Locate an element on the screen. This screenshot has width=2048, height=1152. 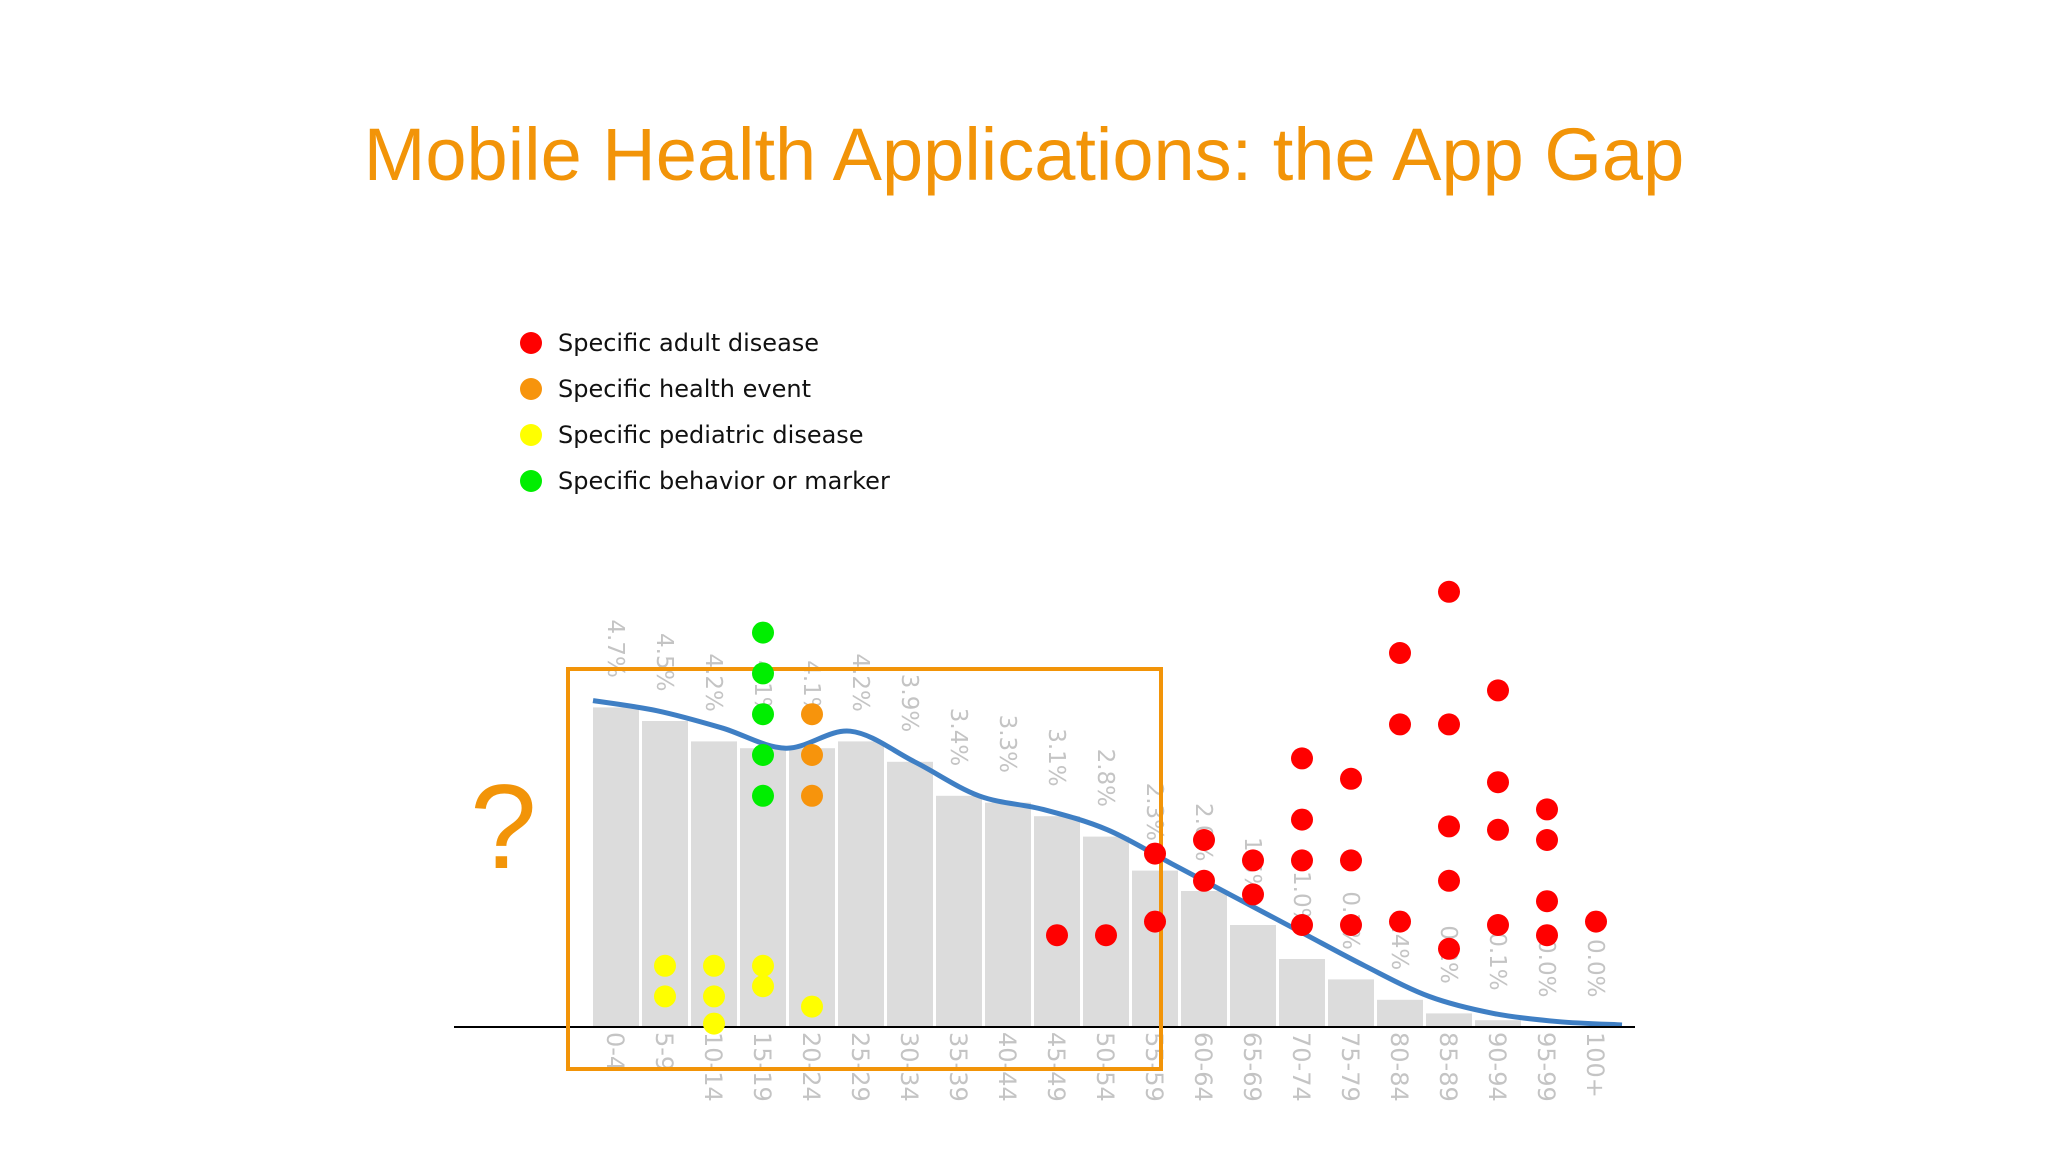
bar-value-label: 3.3% is located at coordinates (1007, 744).